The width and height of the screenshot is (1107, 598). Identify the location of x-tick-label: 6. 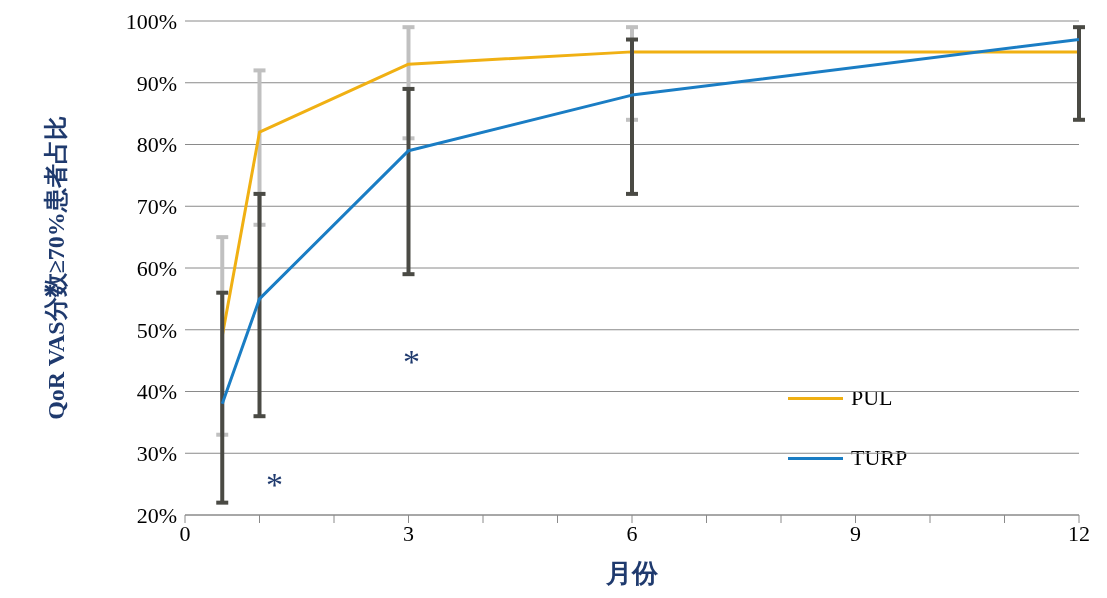
(632, 533).